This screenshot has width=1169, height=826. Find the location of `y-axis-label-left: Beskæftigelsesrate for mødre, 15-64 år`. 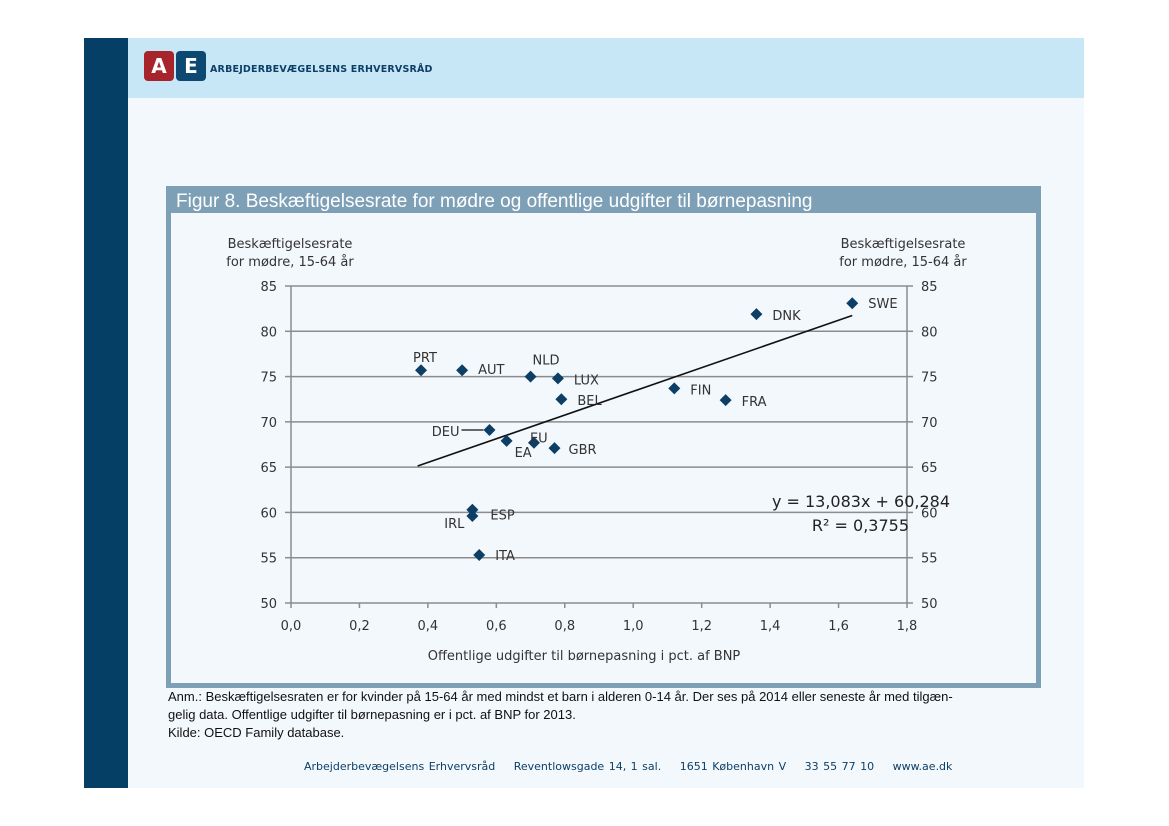

y-axis-label-left: Beskæftigelsesrate for mødre, 15-64 år is located at coordinates (290, 253).